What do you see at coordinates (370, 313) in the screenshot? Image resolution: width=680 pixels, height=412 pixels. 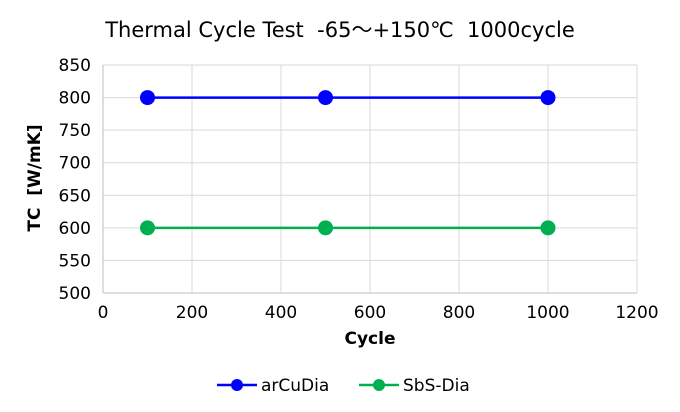 I see `x-tick-label: 600` at bounding box center [370, 313].